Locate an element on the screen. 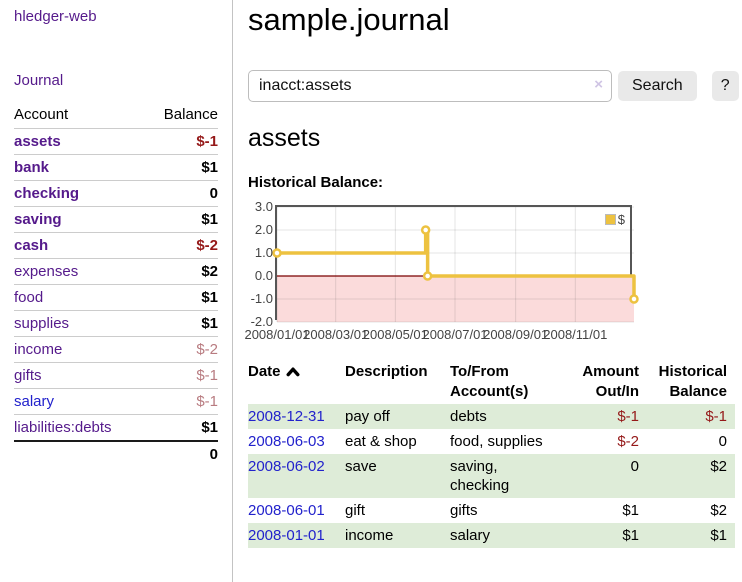 The width and height of the screenshot is (742, 582). account-link-expenses: expenses is located at coordinates (46, 271).